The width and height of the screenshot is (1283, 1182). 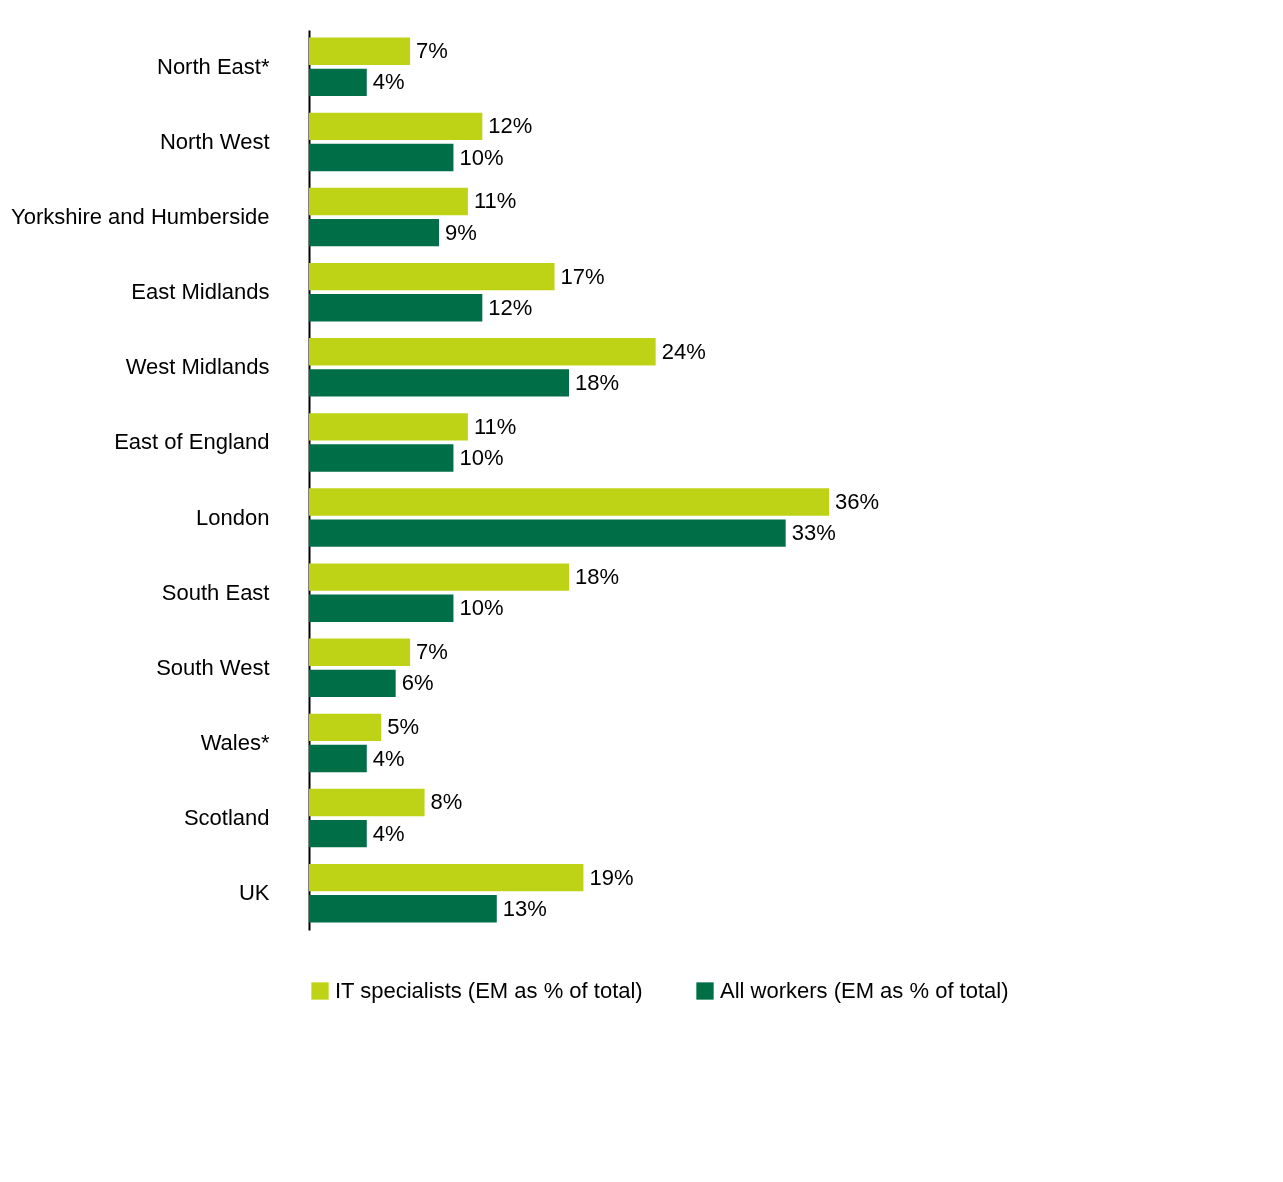 What do you see at coordinates (213, 66) in the screenshot?
I see `y-tick-label: North East*` at bounding box center [213, 66].